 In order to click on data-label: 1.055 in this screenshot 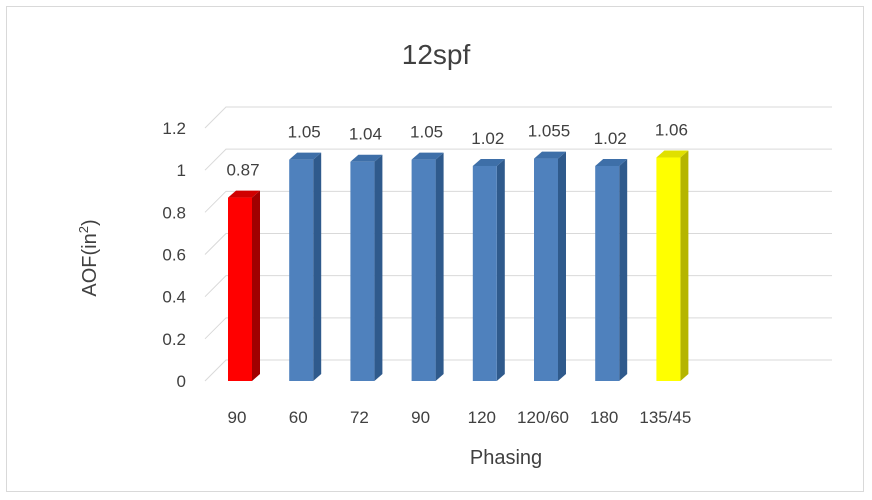, I will do `click(549, 131)`.